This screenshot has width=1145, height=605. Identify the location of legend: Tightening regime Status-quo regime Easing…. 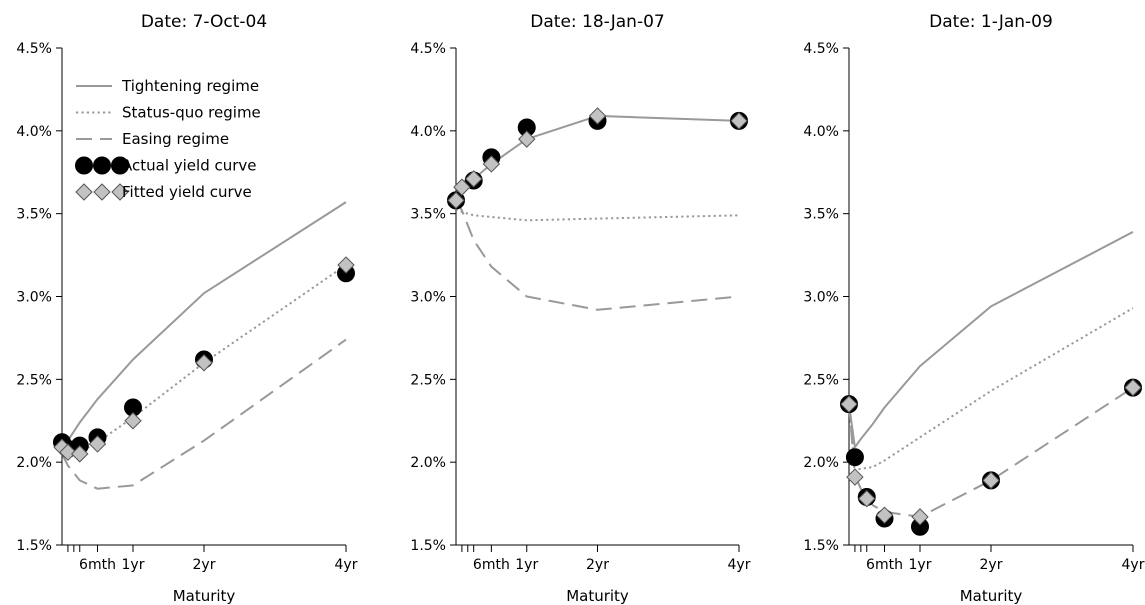
(168, 139).